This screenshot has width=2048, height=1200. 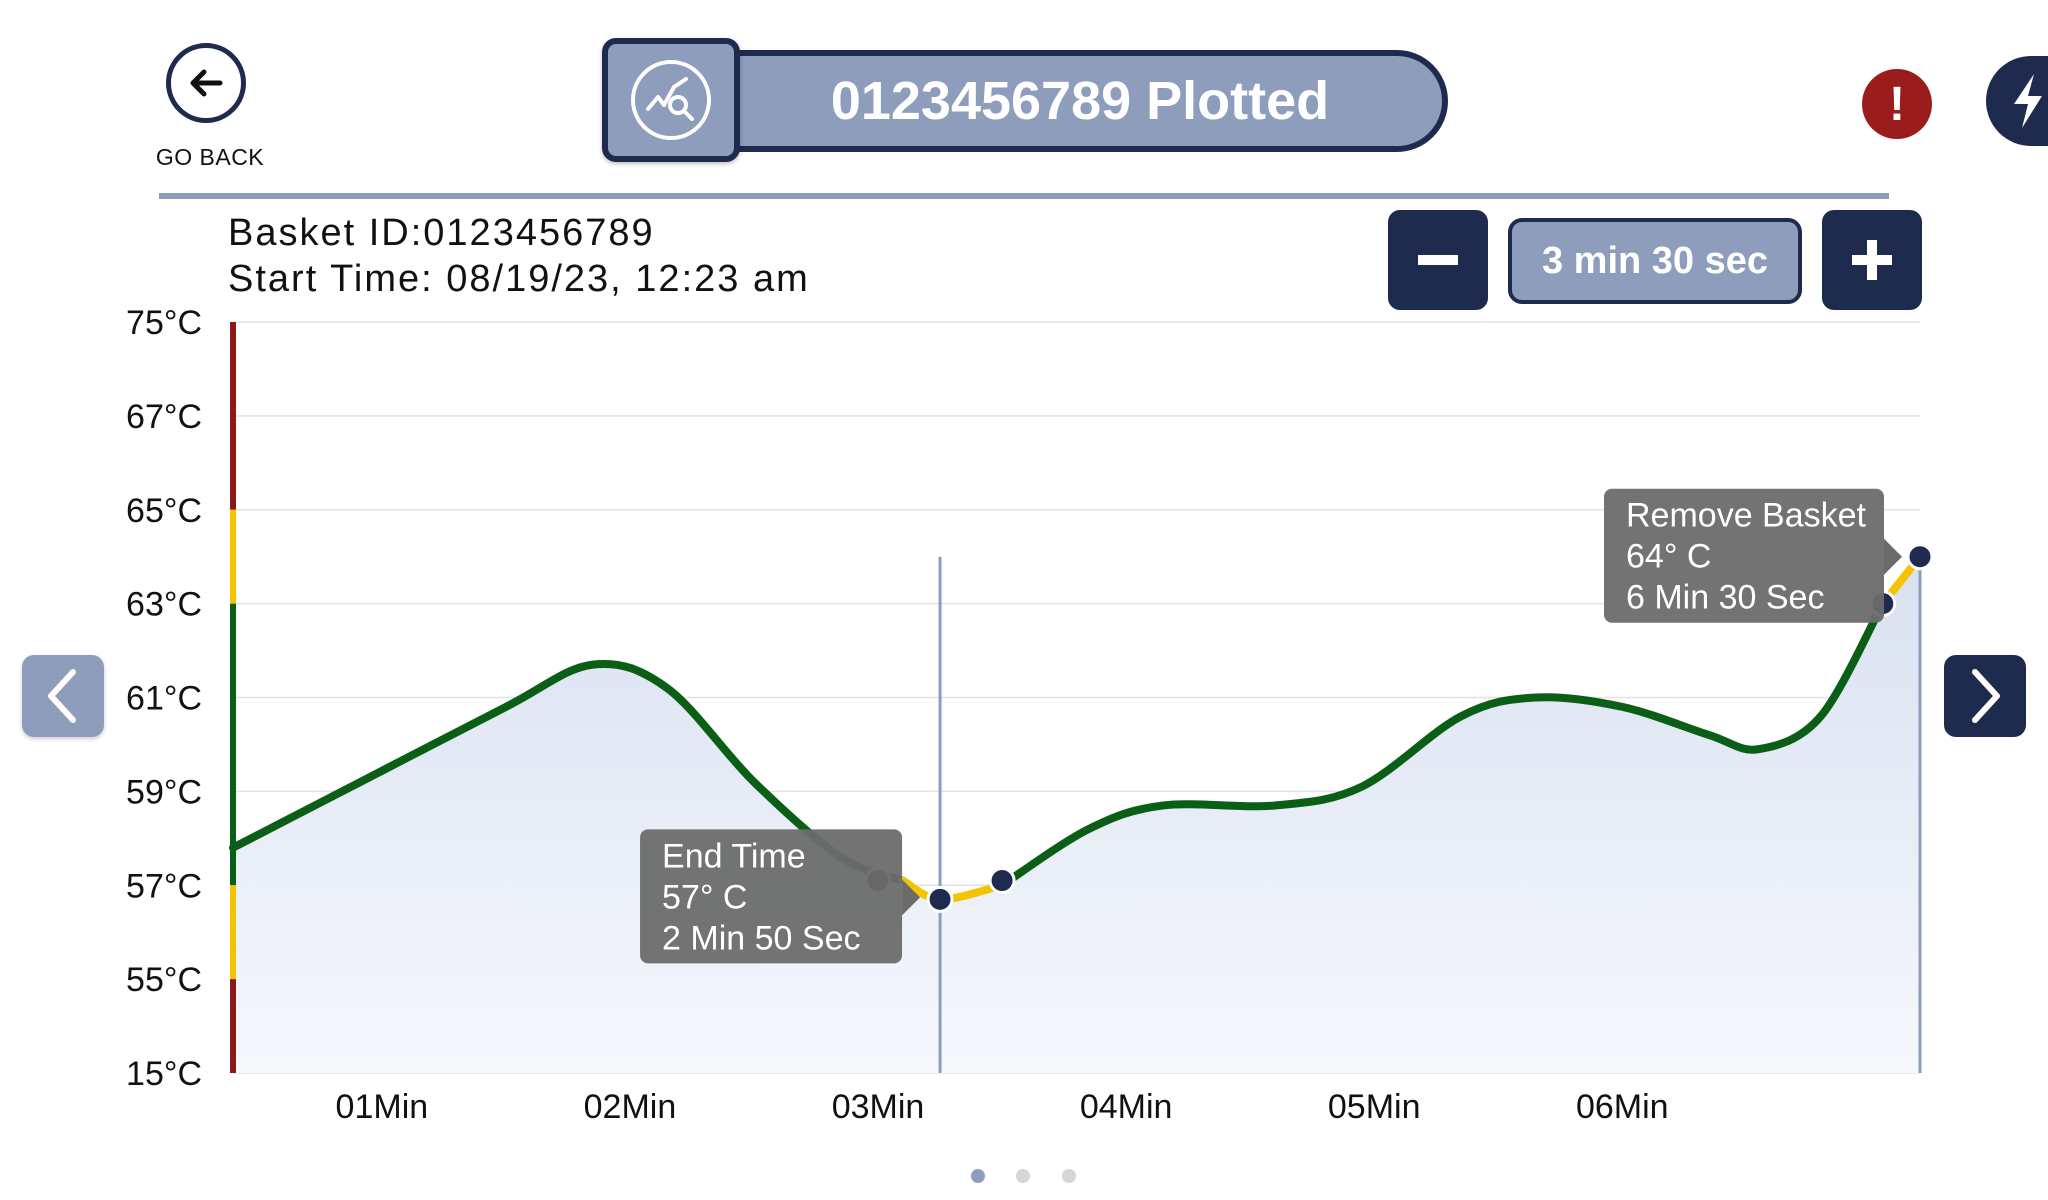 I want to click on y-tick-label: 67°C, so click(x=164, y=417).